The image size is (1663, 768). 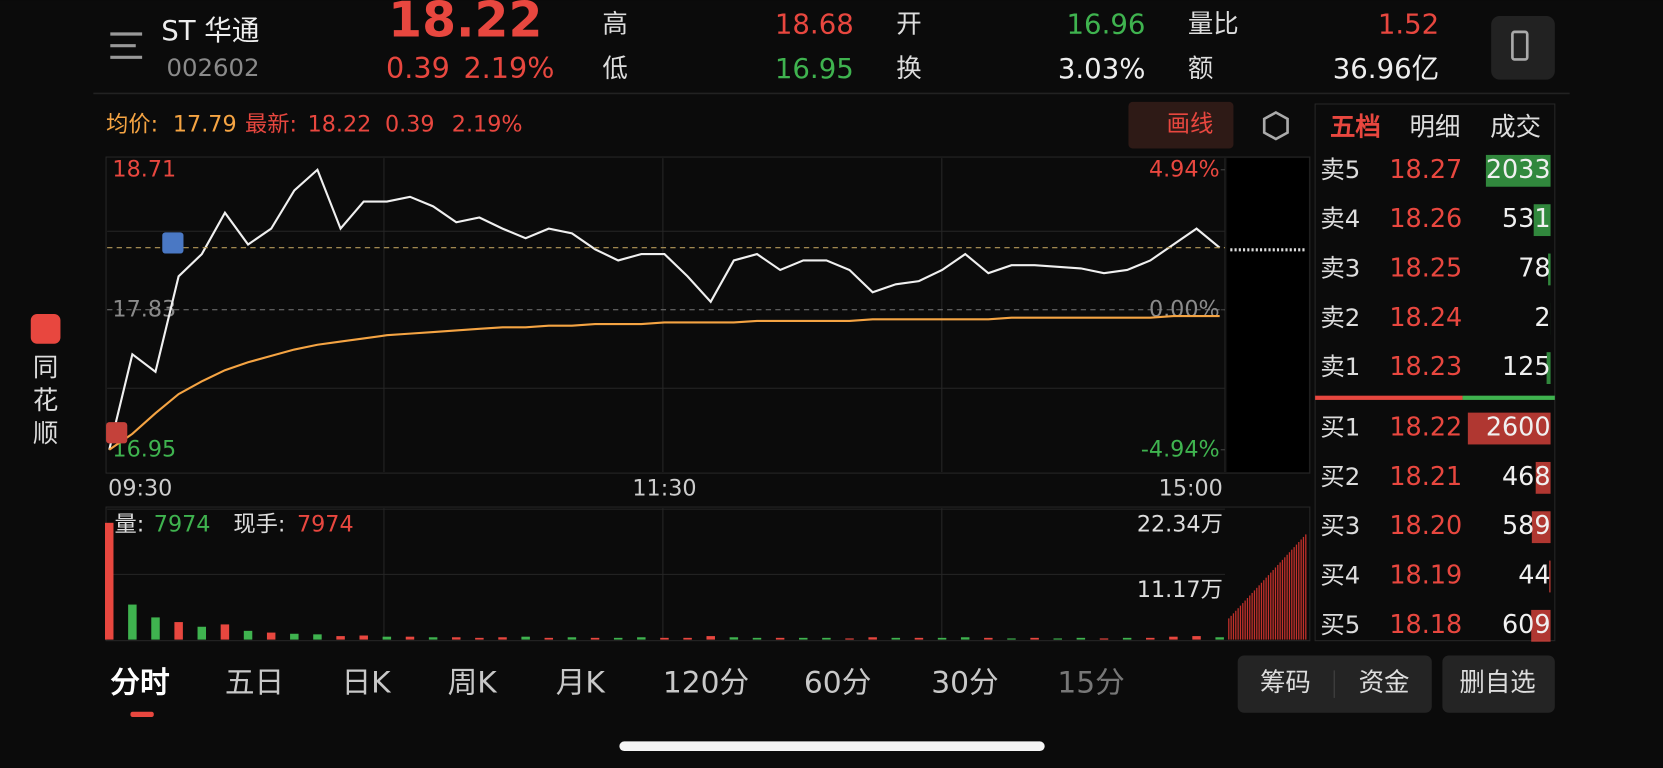 What do you see at coordinates (814, 68) in the screenshot?
I see `stat-value: 16.95` at bounding box center [814, 68].